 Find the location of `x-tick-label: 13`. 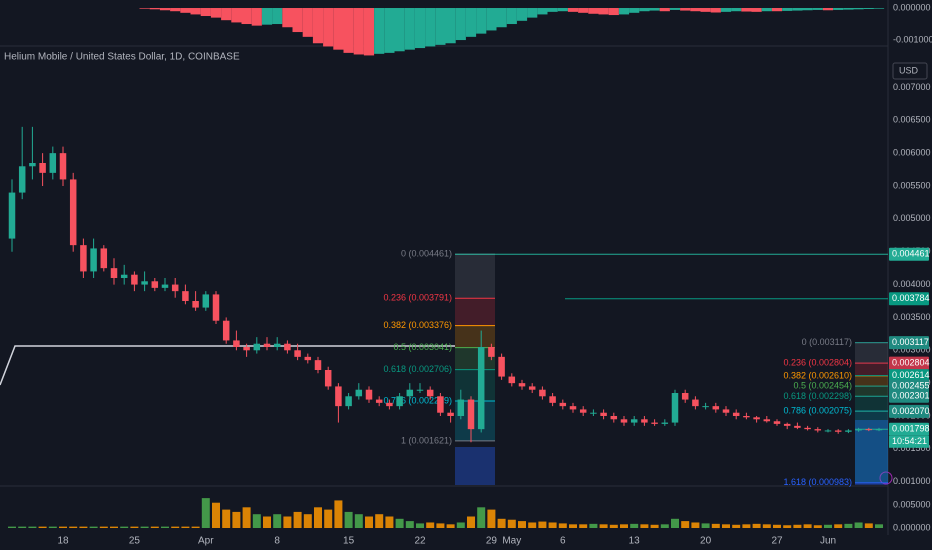

x-tick-label: 13 is located at coordinates (635, 541).